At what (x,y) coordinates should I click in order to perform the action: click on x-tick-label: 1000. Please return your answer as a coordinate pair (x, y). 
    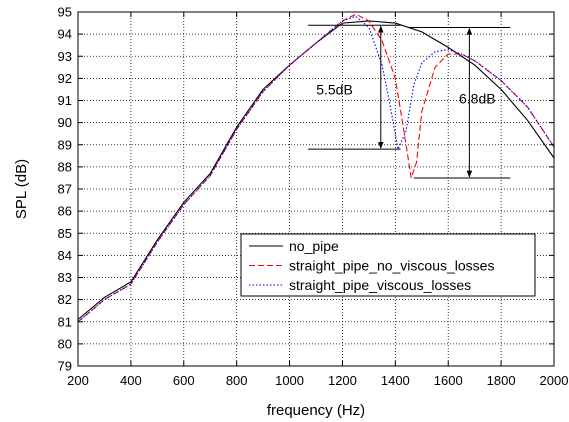
    Looking at the image, I should click on (289, 380).